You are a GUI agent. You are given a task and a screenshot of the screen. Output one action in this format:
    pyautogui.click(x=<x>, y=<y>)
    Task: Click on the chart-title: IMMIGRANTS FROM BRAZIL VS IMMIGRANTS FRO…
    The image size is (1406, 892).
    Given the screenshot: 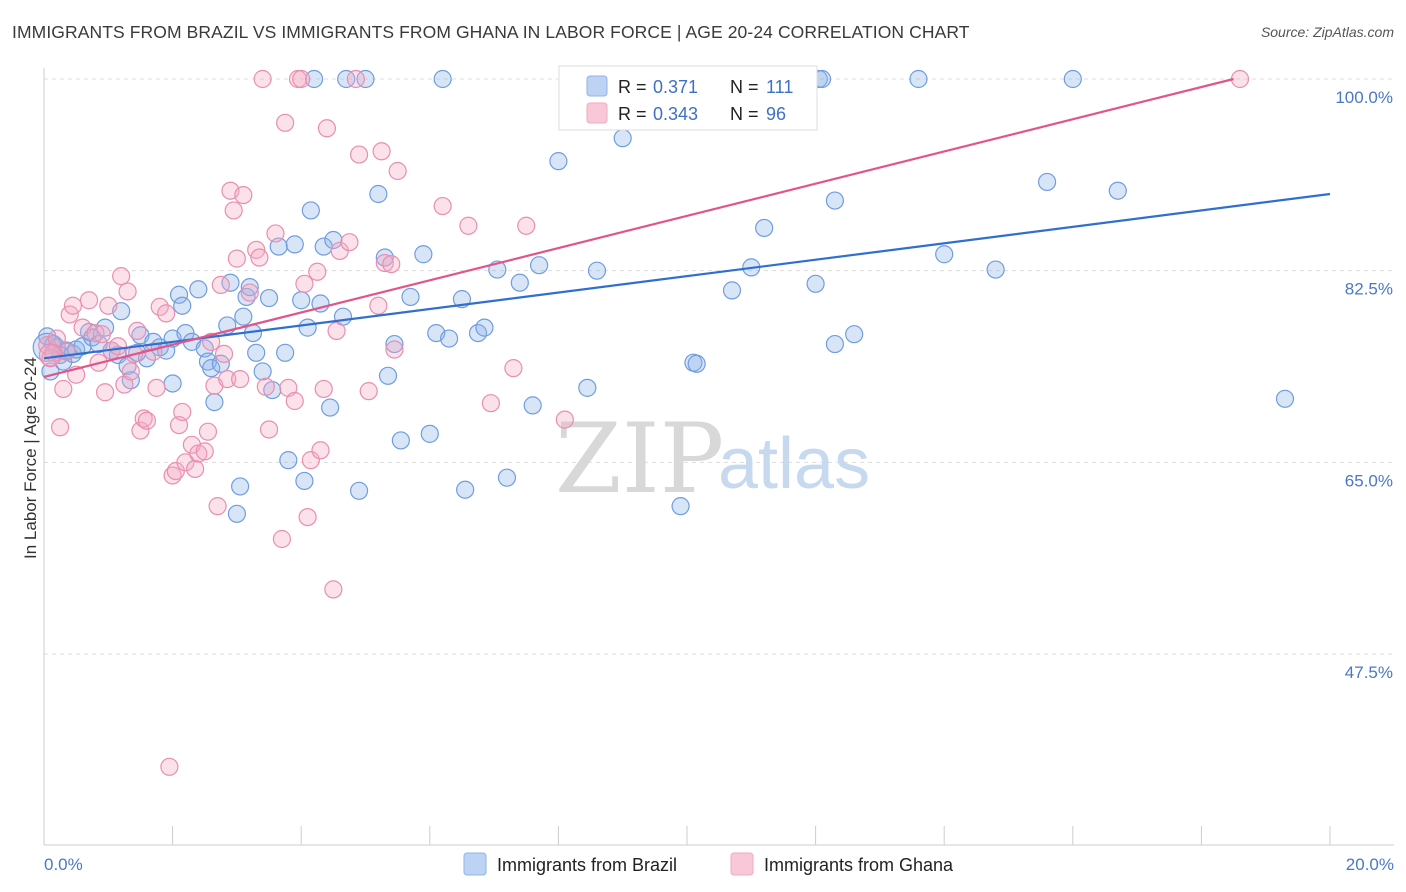 What is the action you would take?
    pyautogui.click(x=491, y=32)
    